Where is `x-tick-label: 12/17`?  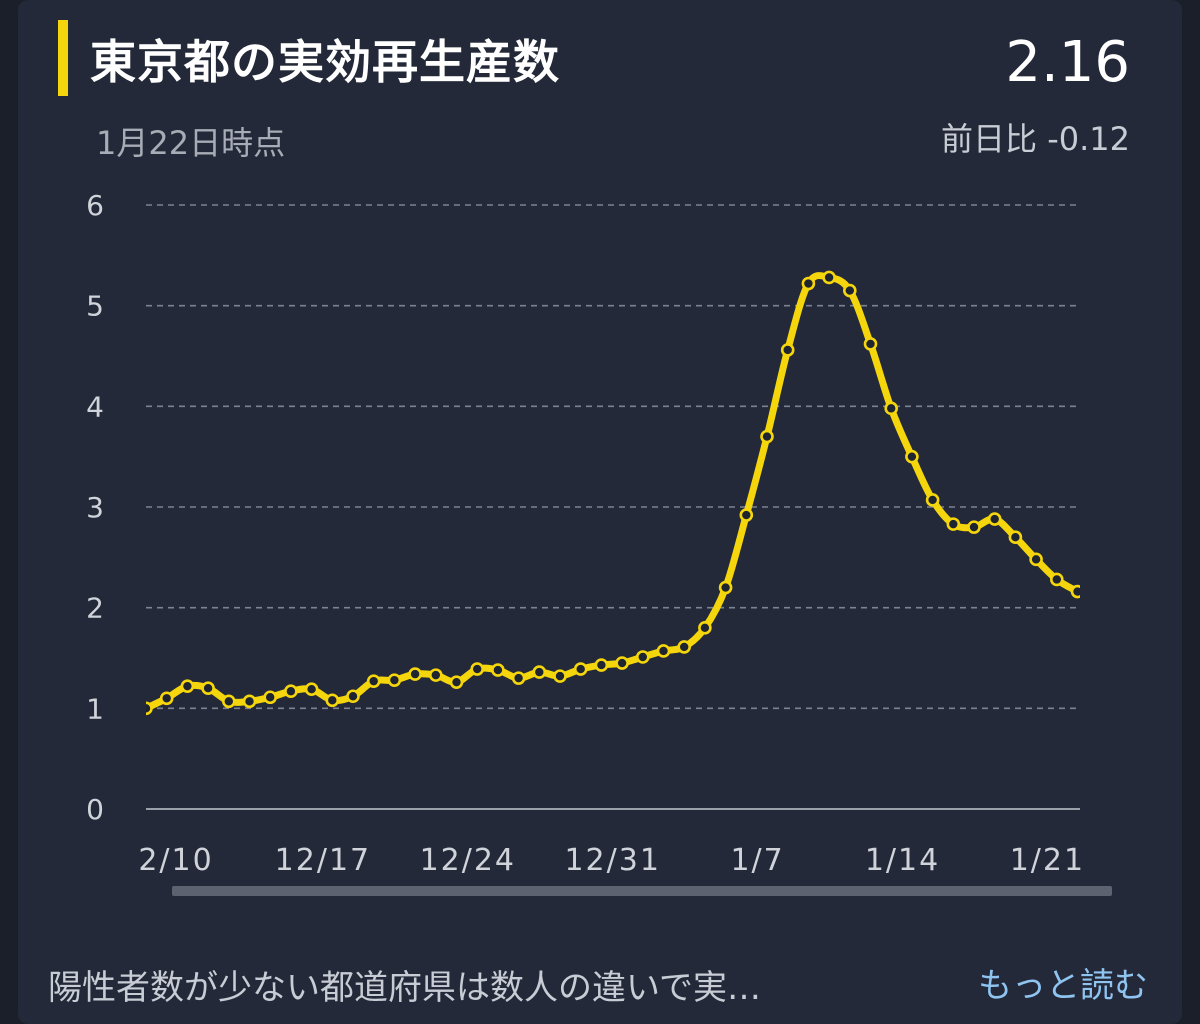
x-tick-label: 12/17 is located at coordinates (323, 860).